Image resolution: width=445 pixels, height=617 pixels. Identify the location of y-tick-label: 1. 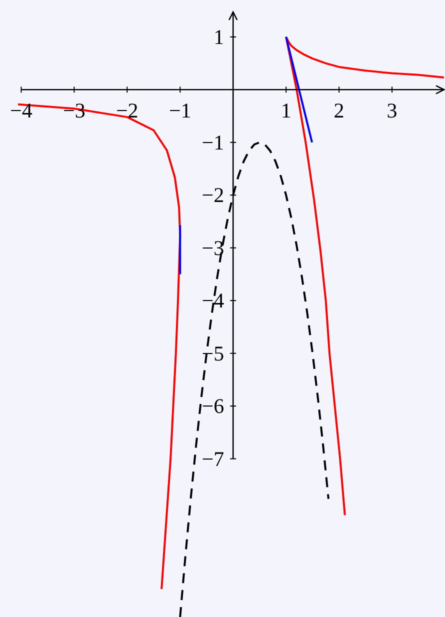
(219, 36).